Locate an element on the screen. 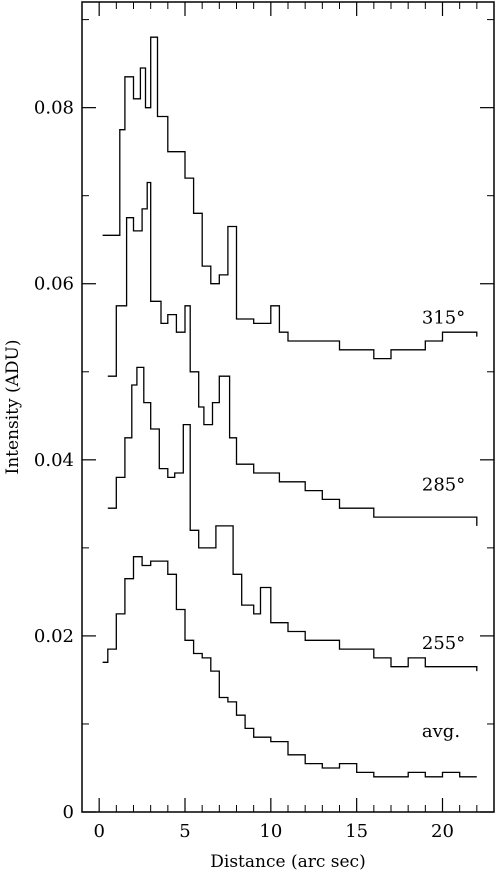 The width and height of the screenshot is (497, 880). y-tick-label: 0.06 is located at coordinates (54, 284).